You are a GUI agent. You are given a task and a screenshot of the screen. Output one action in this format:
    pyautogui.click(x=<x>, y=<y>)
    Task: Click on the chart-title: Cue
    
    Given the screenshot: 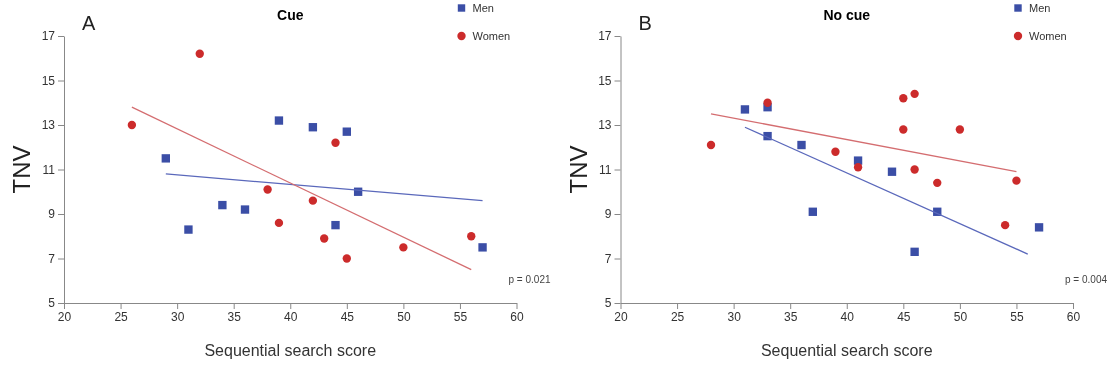 What is the action you would take?
    pyautogui.click(x=290, y=15)
    